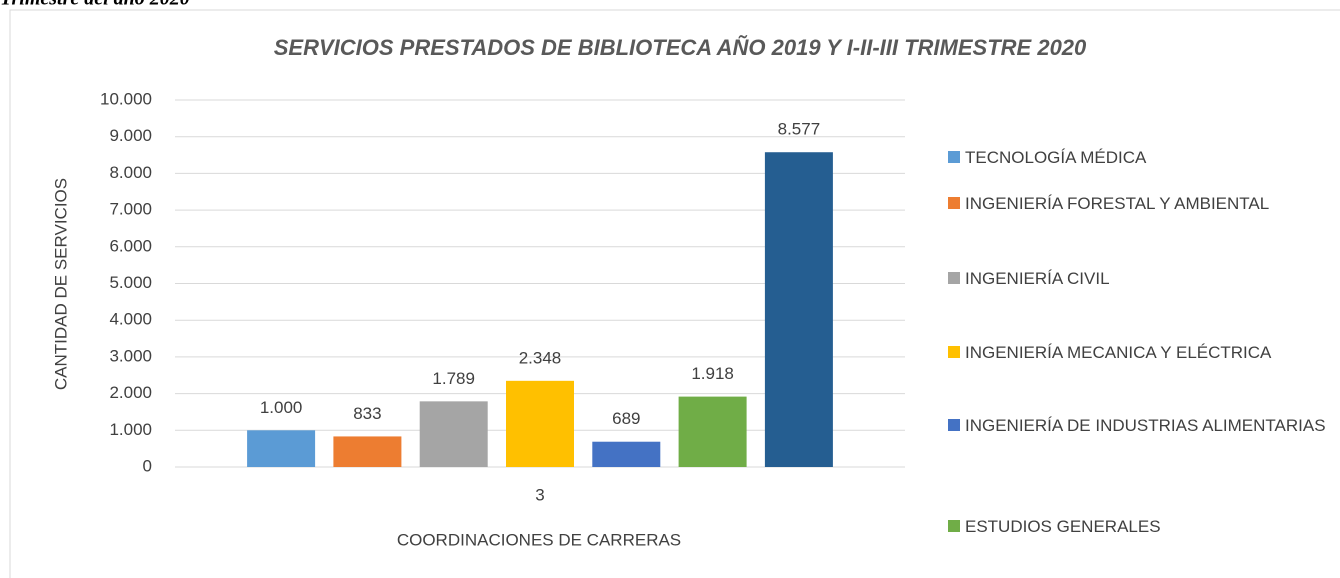 This screenshot has width=1340, height=578. I want to click on y-tick-label: 10.000, so click(126, 98).